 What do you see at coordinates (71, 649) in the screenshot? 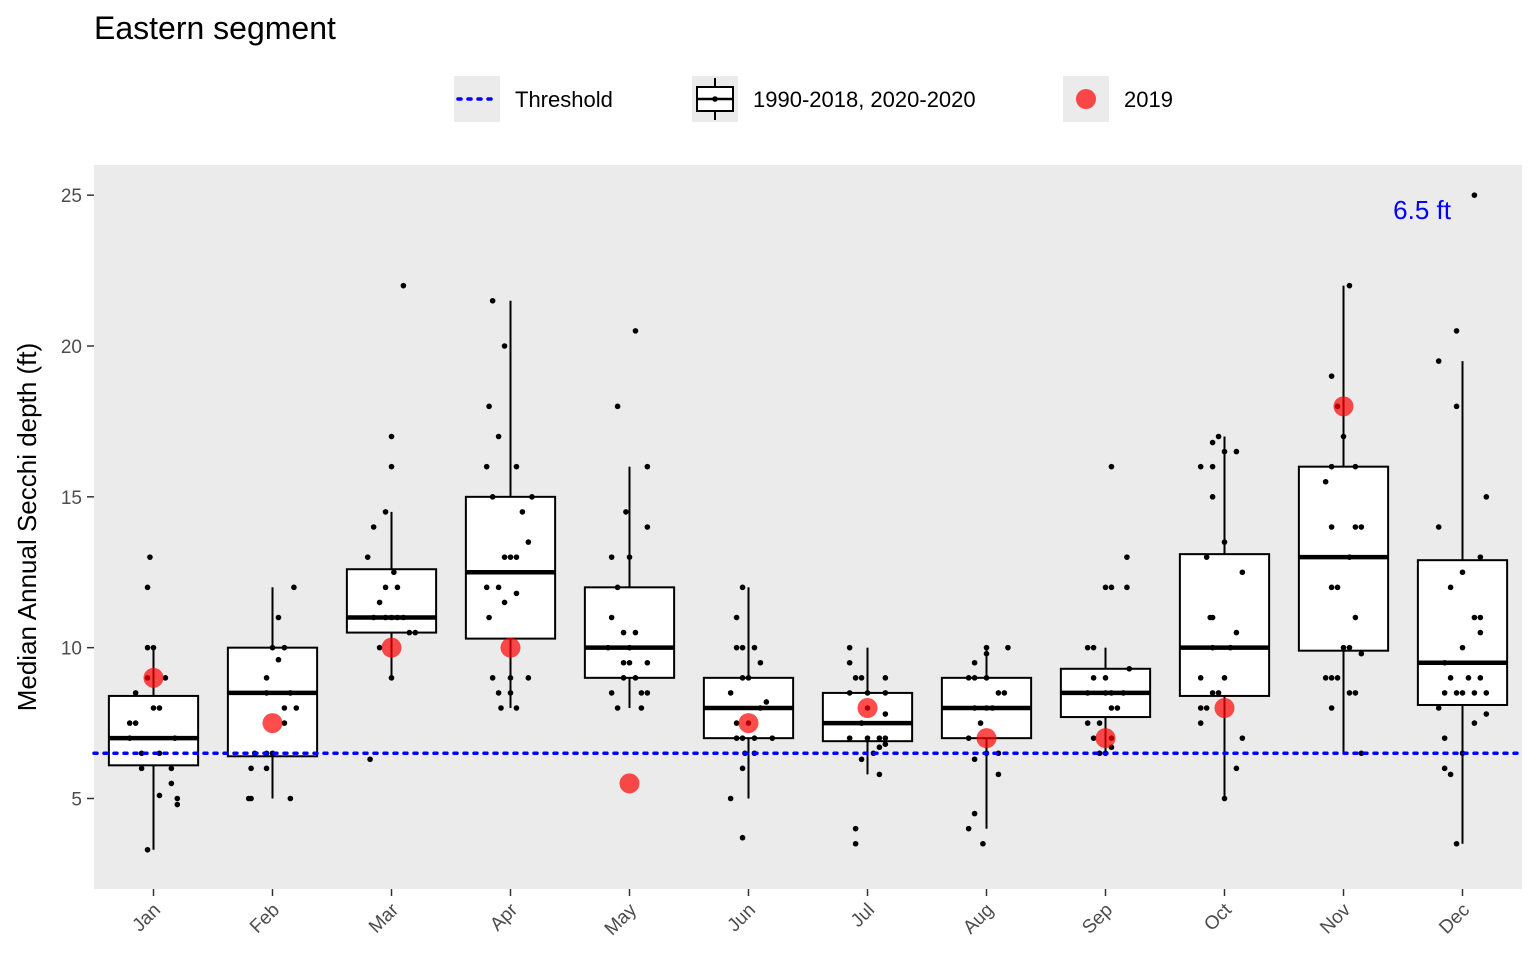
I see `y-tick-label-10: 10` at bounding box center [71, 649].